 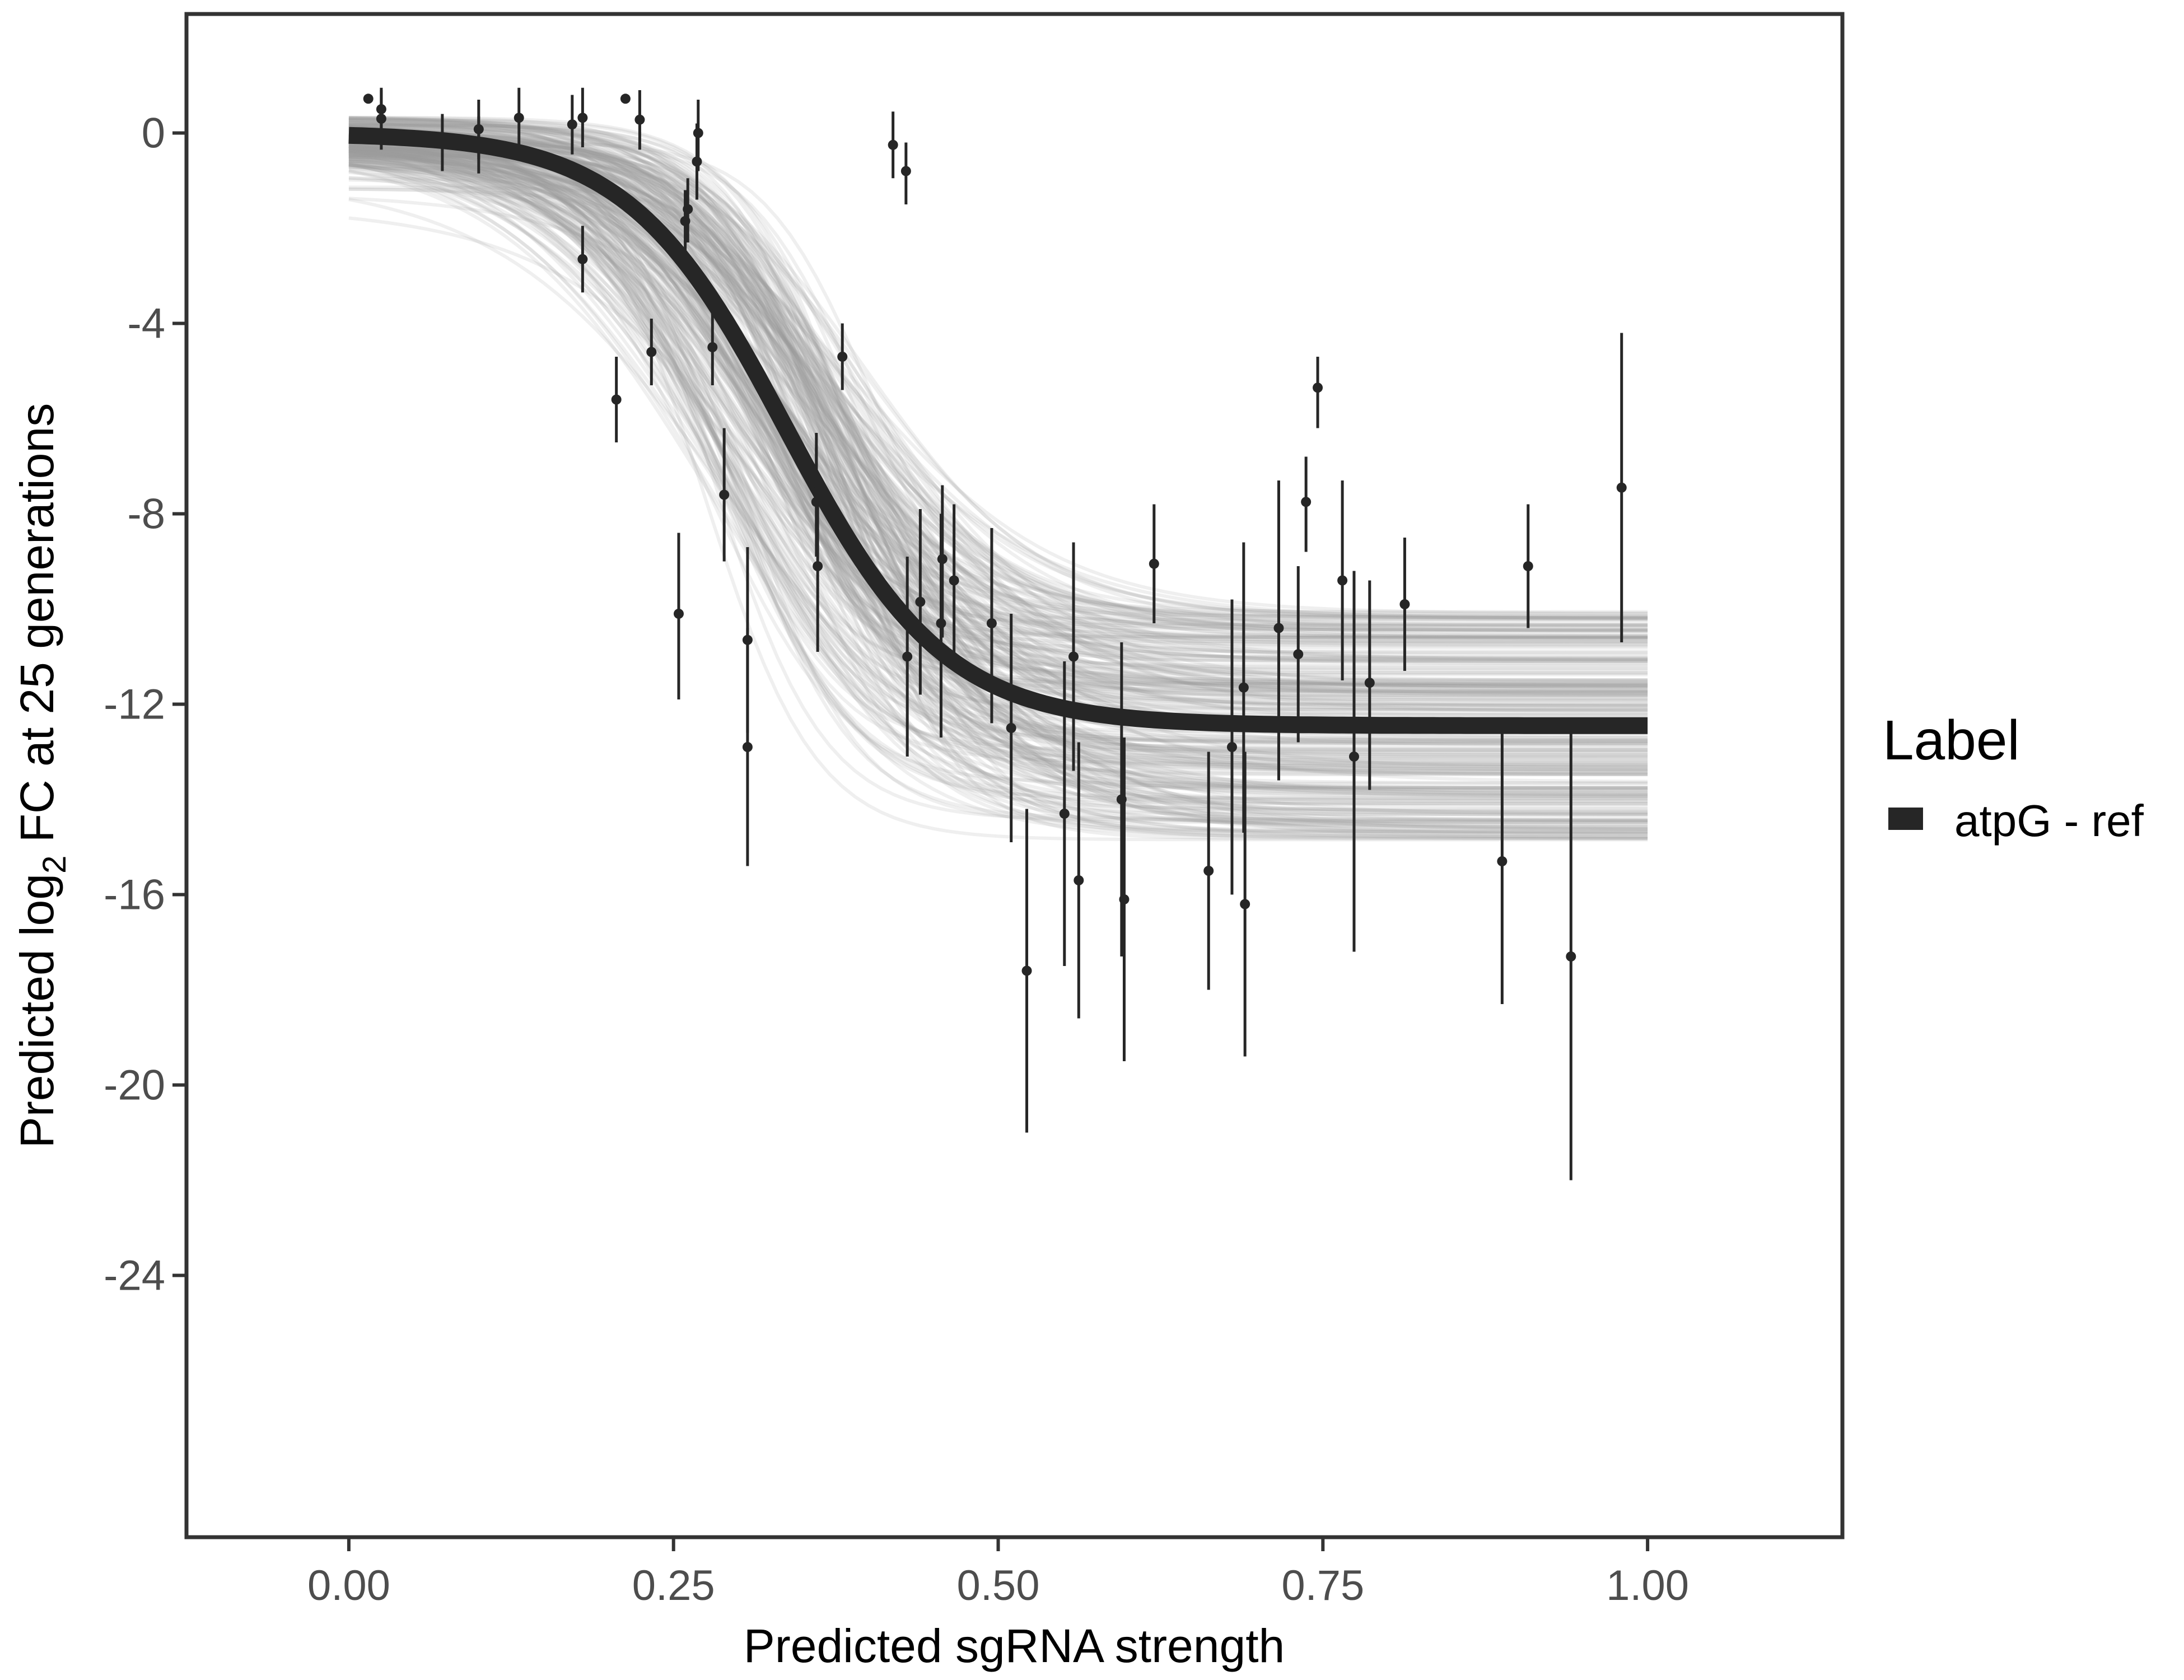 What do you see at coordinates (1015, 1646) in the screenshot?
I see `x-axis-title: Predicted sgRNA strength` at bounding box center [1015, 1646].